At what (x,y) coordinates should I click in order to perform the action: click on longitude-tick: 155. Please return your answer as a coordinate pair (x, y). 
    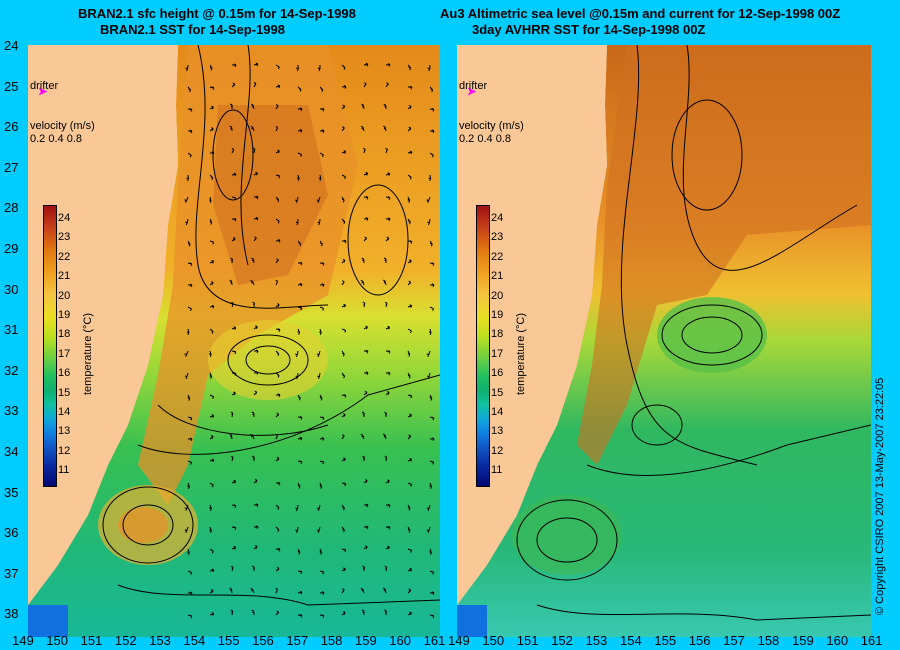
    Looking at the image, I should click on (228, 640).